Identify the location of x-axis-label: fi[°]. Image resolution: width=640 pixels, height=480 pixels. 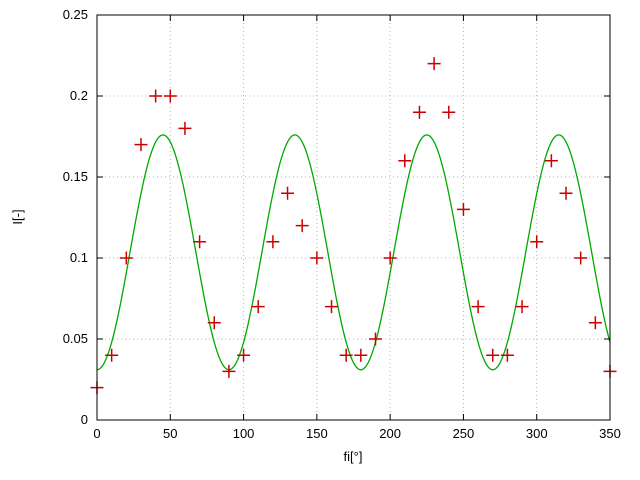
(353, 456).